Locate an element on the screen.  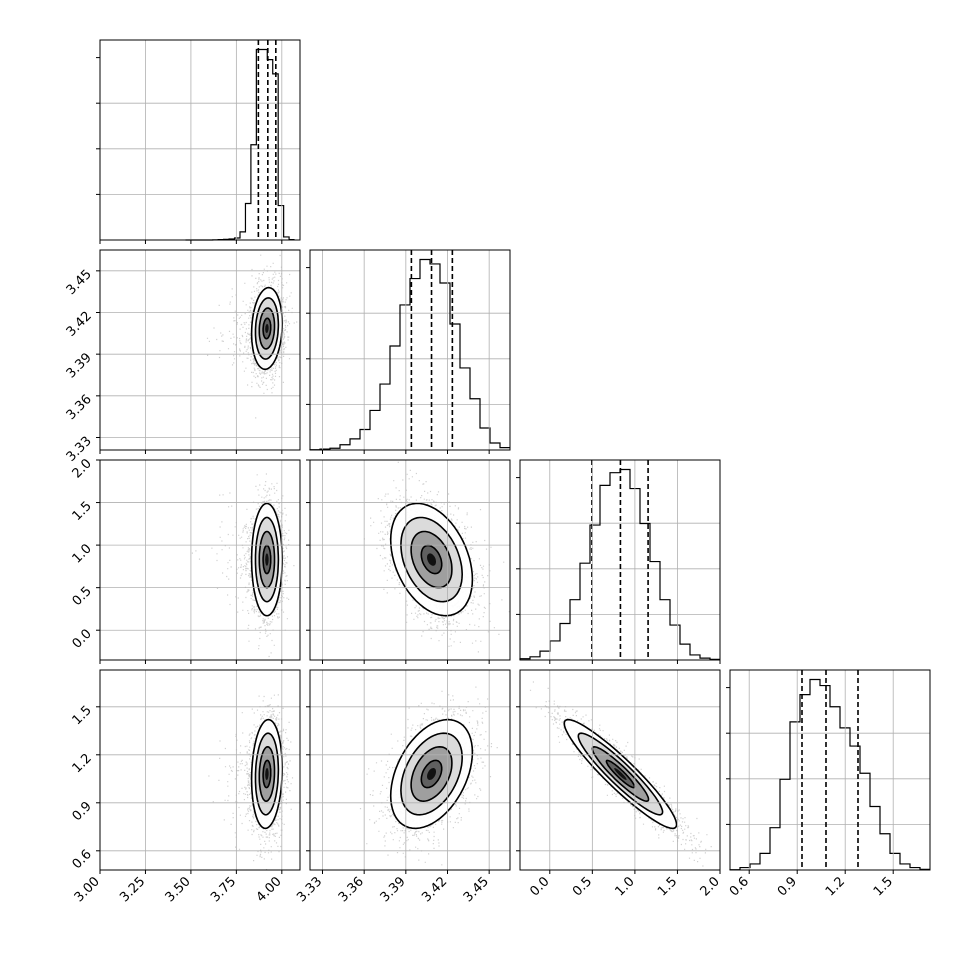
x-tick-label: 3.36 is located at coordinates (351, 889).